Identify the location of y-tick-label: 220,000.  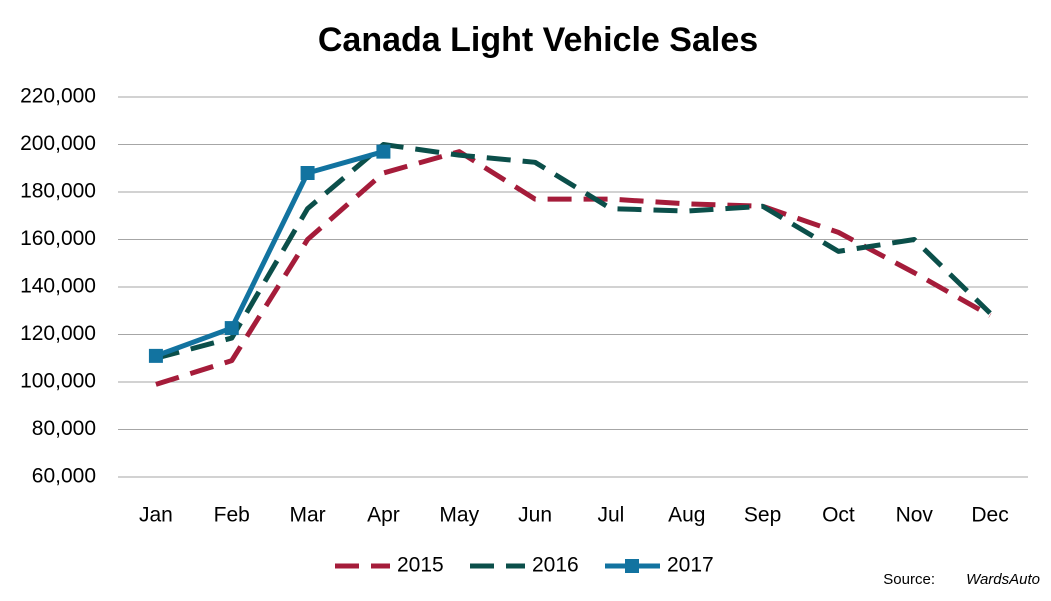
(58, 96).